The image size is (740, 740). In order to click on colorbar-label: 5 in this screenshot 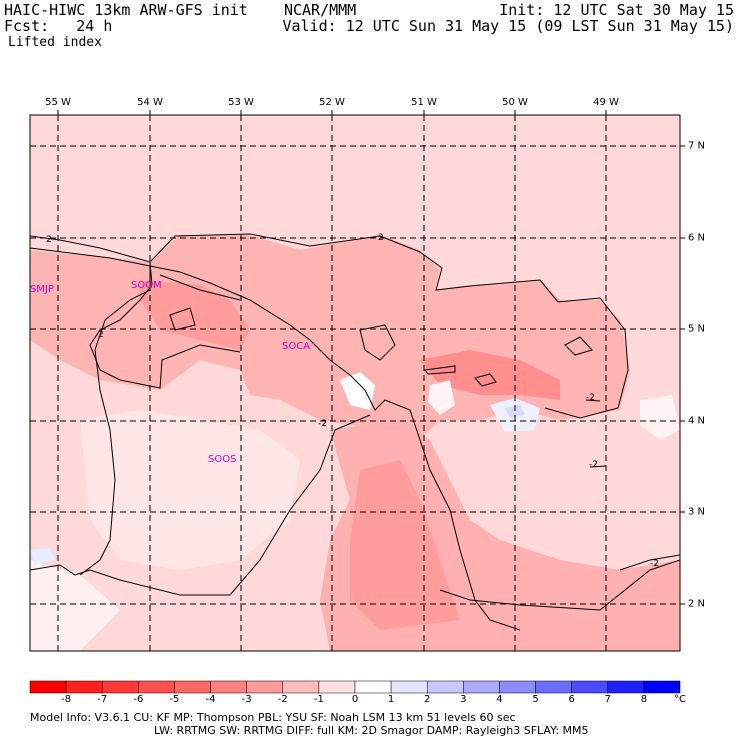, I will do `click(535, 699)`.